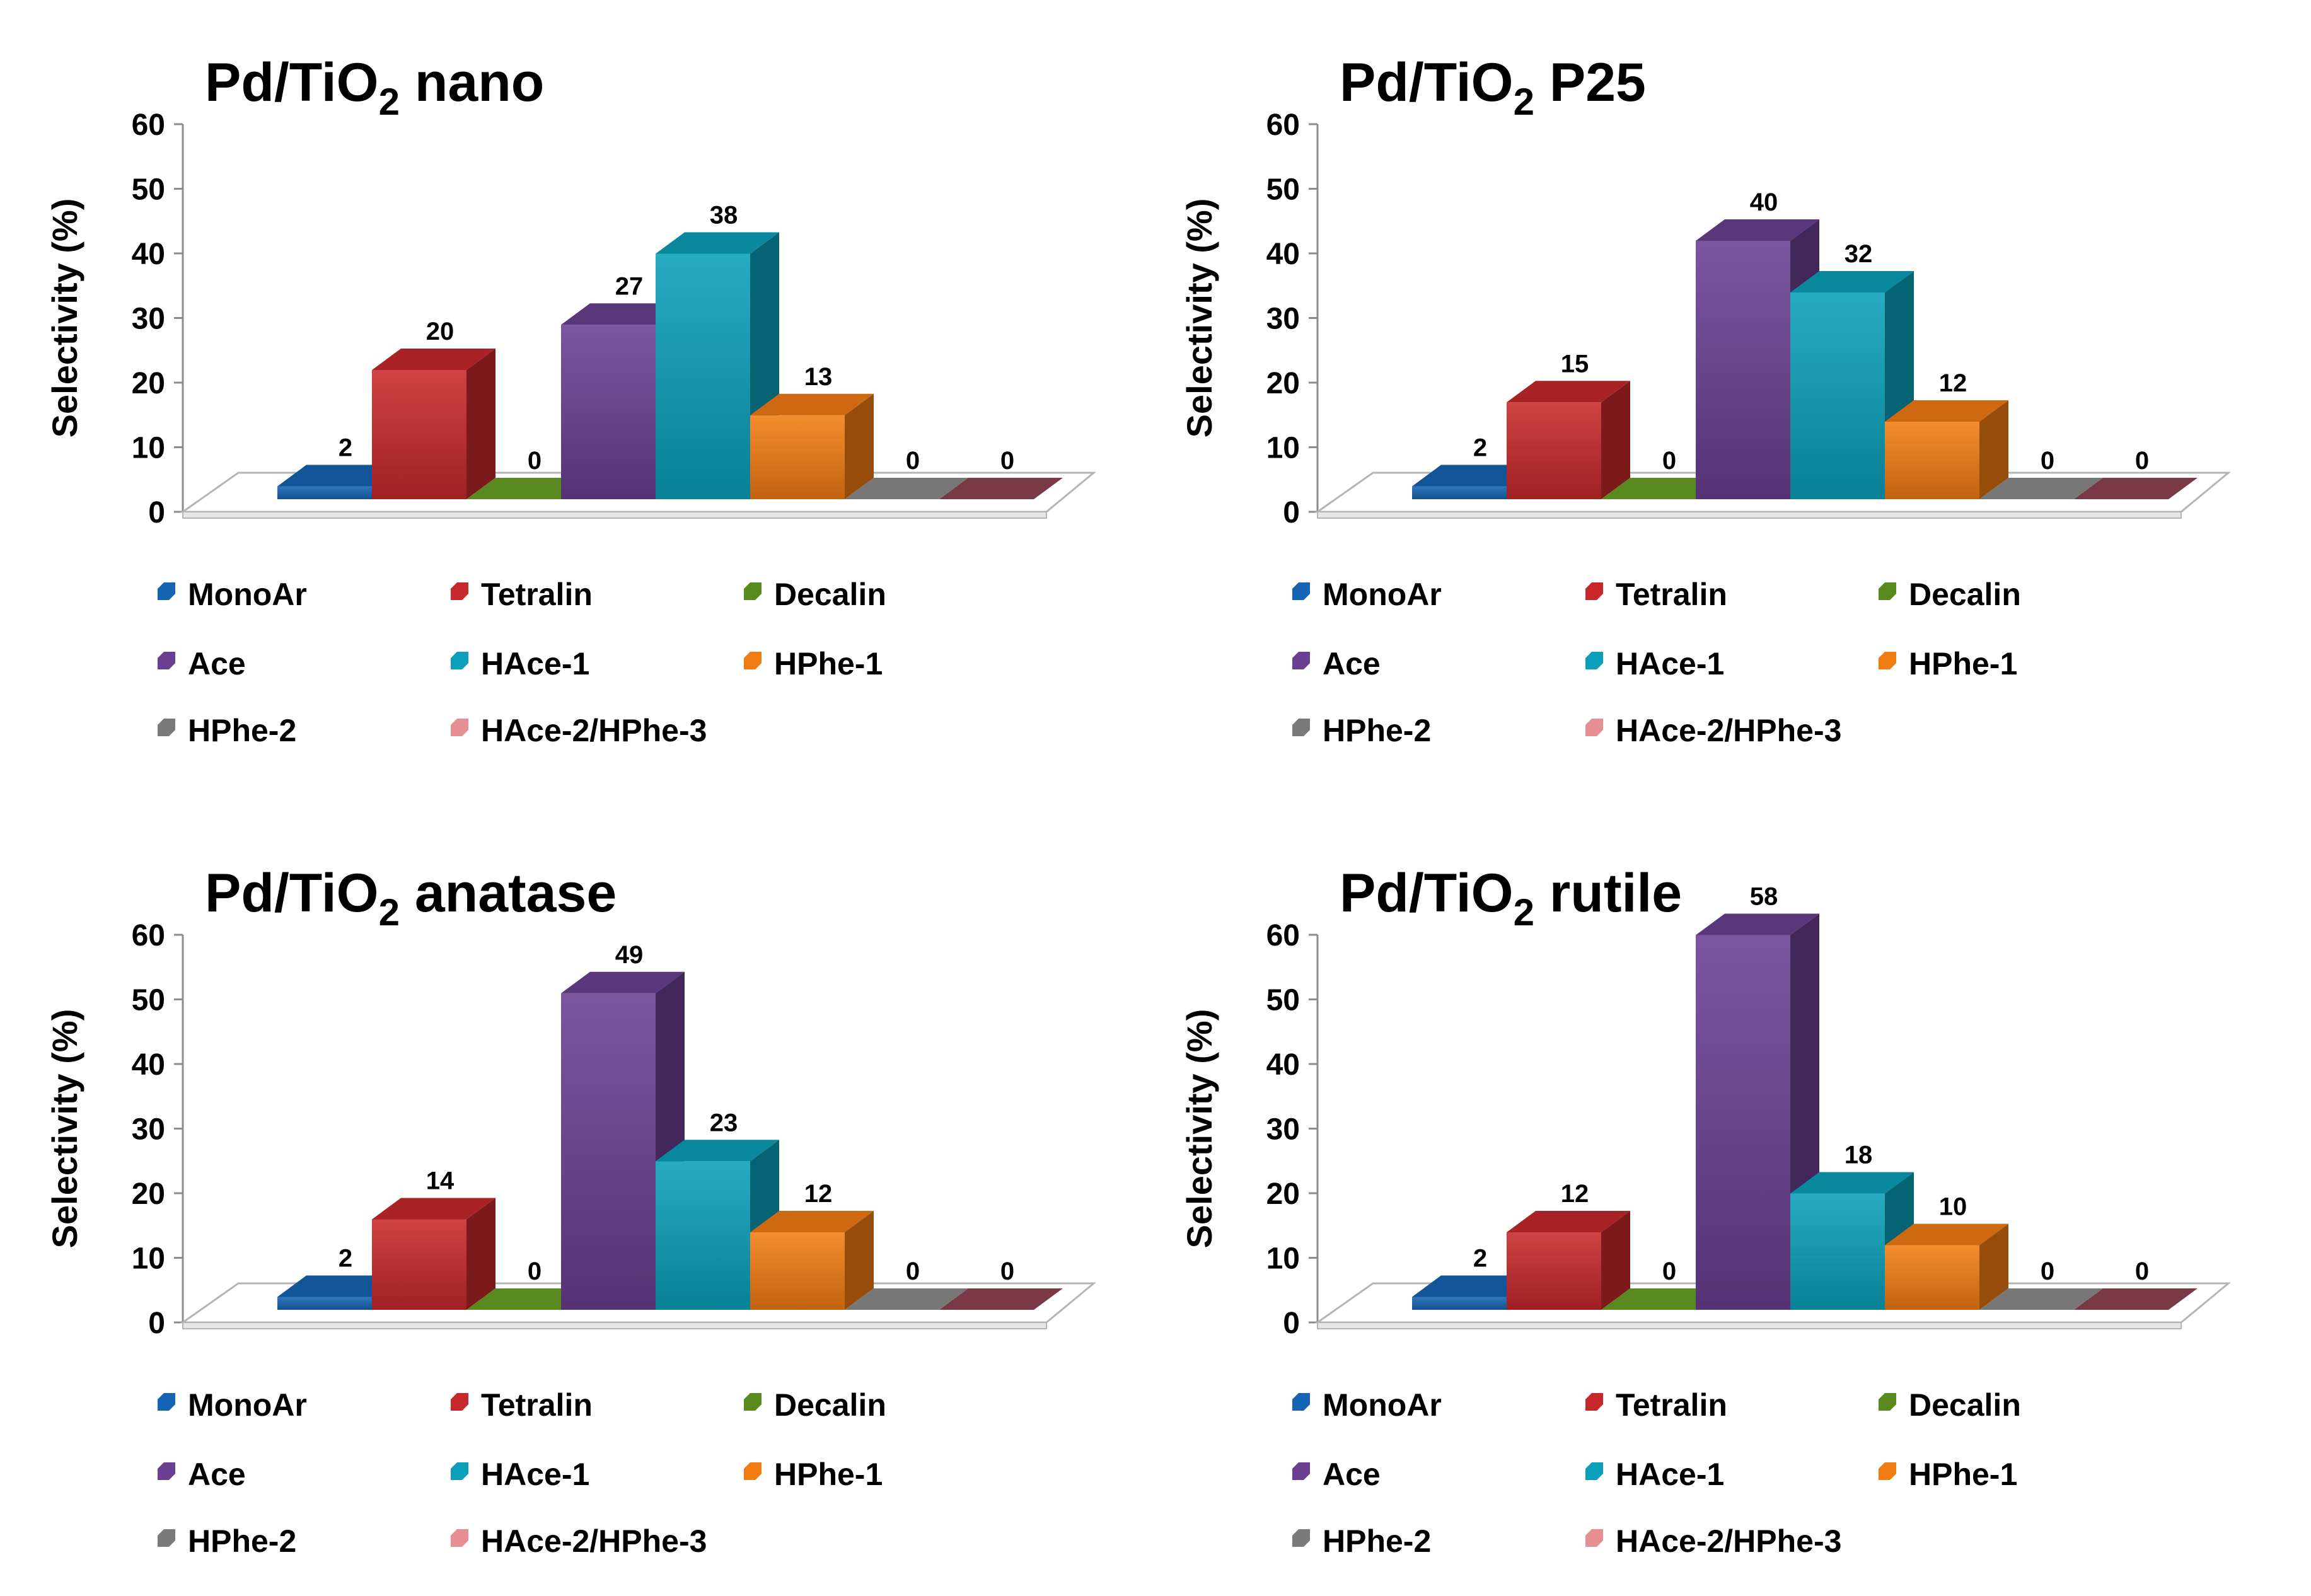 Image resolution: width=2311 pixels, height=1596 pixels. I want to click on legend-item-hphe-2: HPhe-2, so click(1361, 730).